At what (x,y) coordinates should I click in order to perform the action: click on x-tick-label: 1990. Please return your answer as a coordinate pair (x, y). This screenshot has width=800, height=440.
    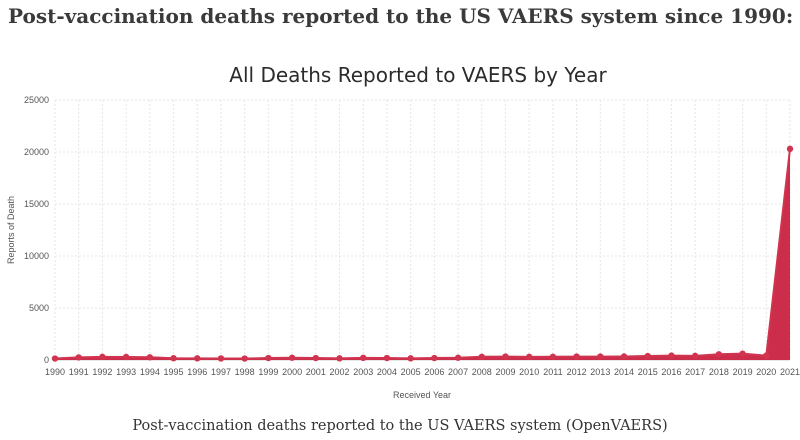
    Looking at the image, I should click on (55, 372).